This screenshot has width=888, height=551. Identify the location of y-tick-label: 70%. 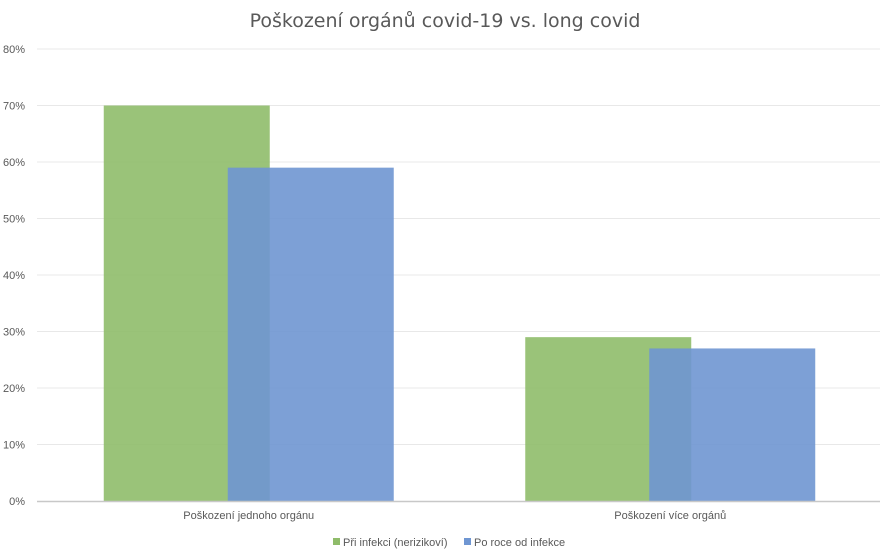
(14, 107).